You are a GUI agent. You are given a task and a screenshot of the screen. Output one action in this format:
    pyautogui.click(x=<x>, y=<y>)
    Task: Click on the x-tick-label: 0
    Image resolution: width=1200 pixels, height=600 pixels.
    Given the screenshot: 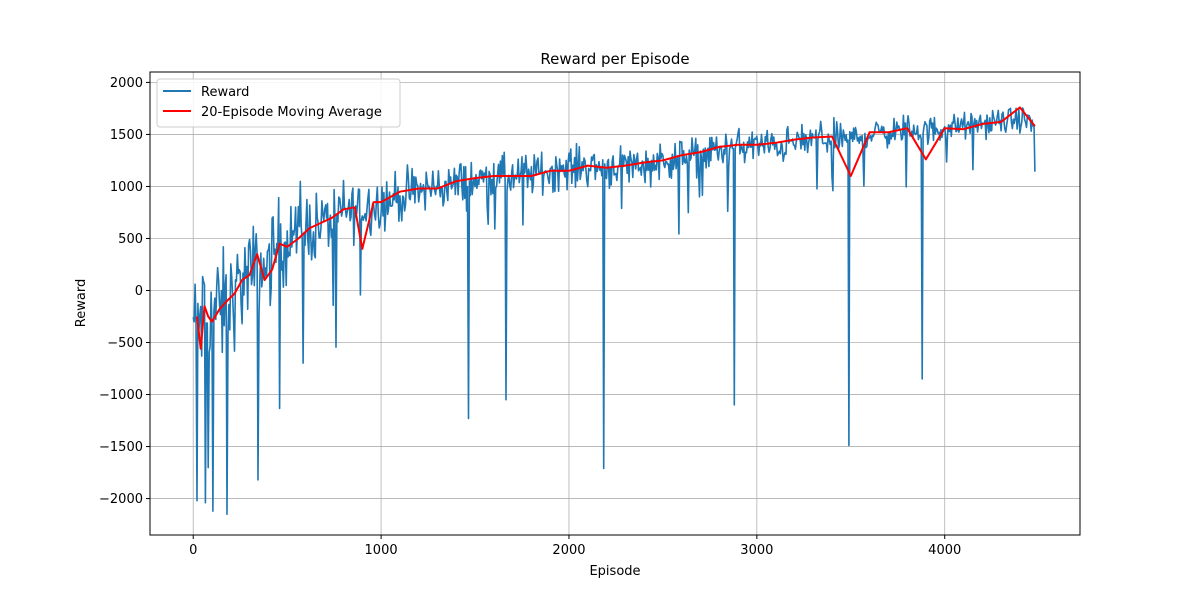 What is the action you would take?
    pyautogui.click(x=193, y=550)
    